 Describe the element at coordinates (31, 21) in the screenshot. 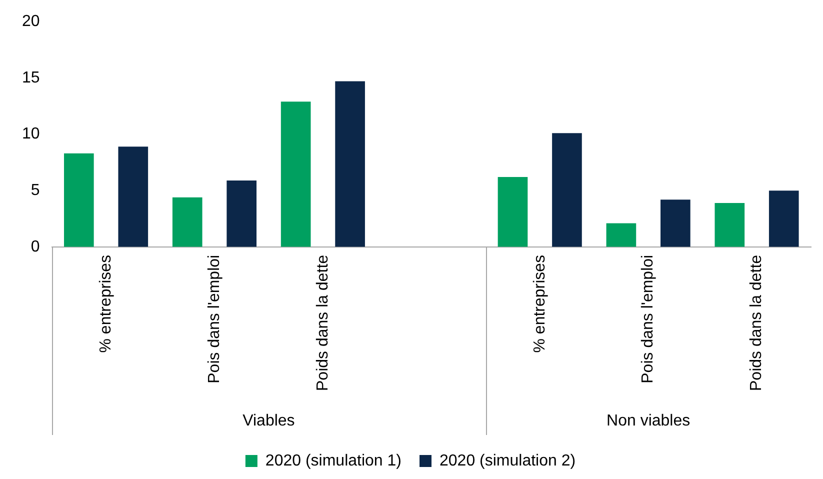

I see `y-tick-label: 20` at that location.